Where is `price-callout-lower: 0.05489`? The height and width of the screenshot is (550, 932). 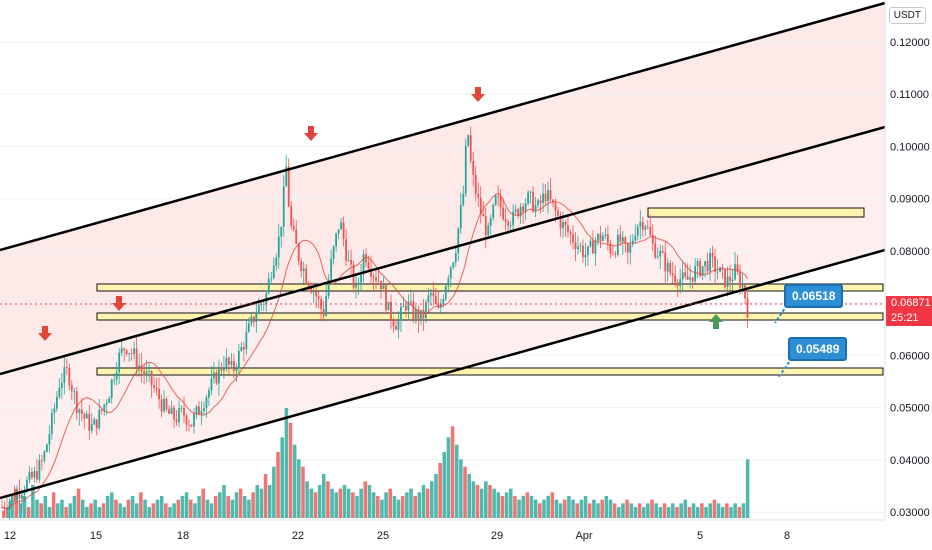 price-callout-lower: 0.05489 is located at coordinates (818, 349).